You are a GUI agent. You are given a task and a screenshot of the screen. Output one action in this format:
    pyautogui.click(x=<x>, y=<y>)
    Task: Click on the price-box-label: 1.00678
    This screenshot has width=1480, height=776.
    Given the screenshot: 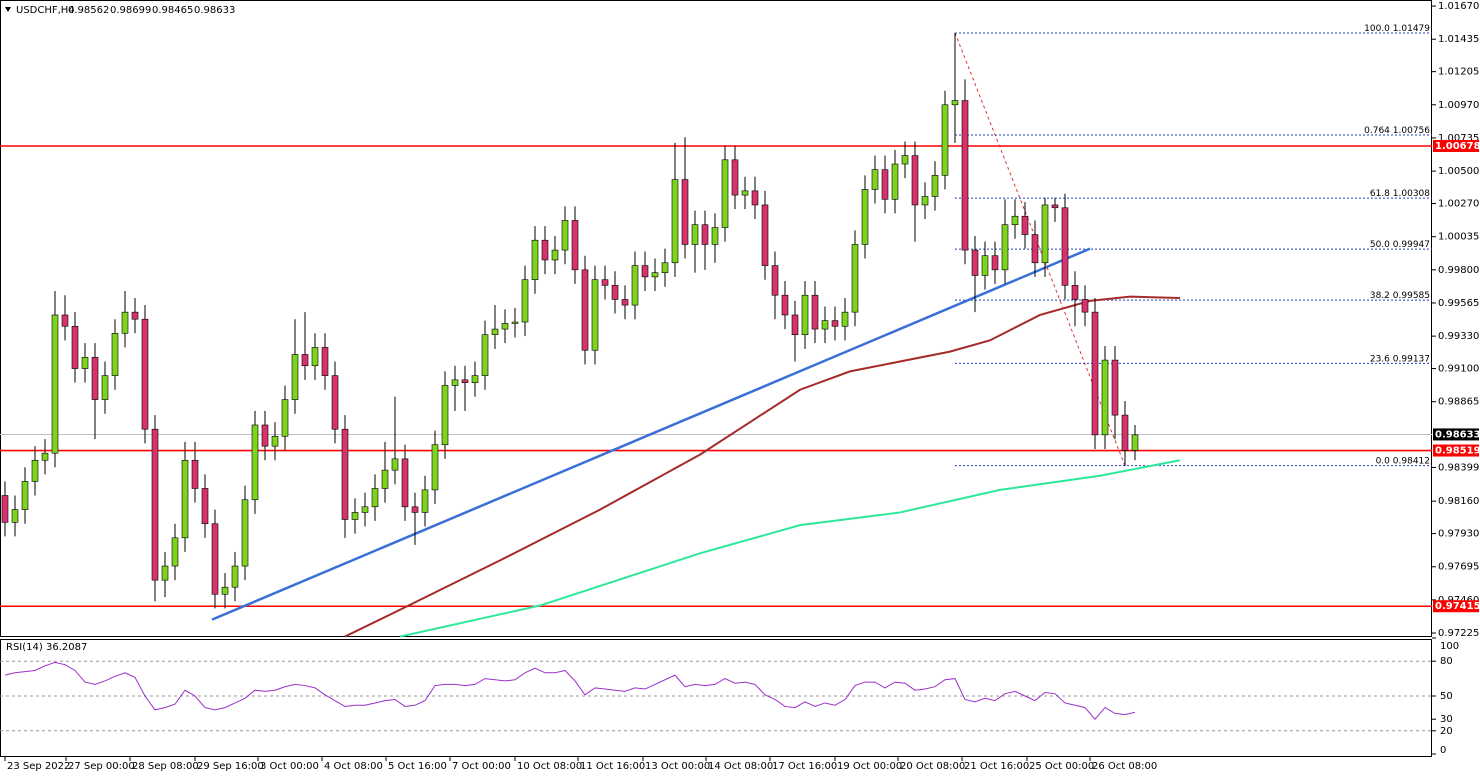 What is the action you would take?
    pyautogui.click(x=1457, y=146)
    